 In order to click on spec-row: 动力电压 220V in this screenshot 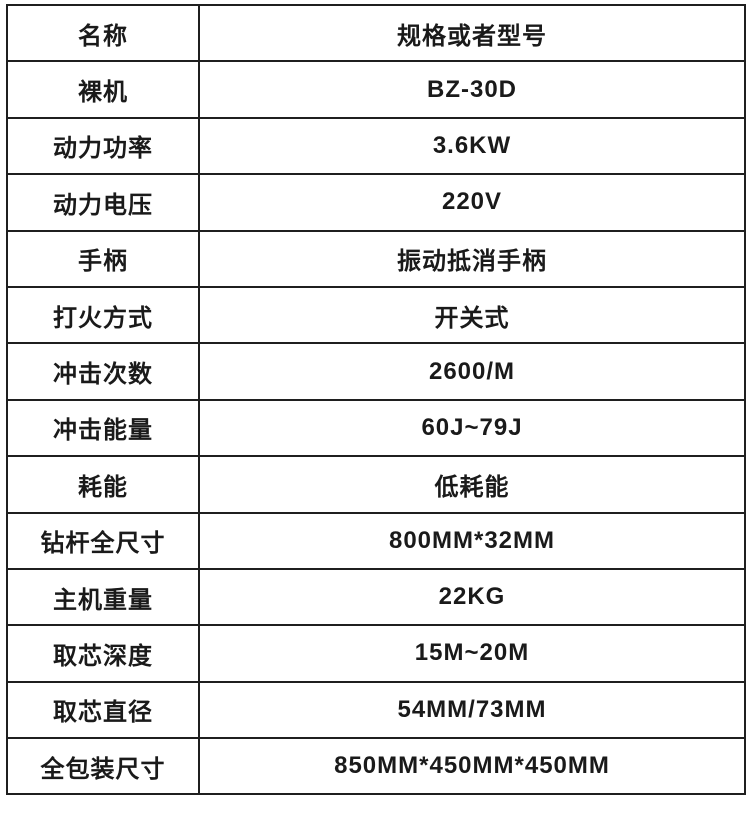, I will do `click(376, 202)`.